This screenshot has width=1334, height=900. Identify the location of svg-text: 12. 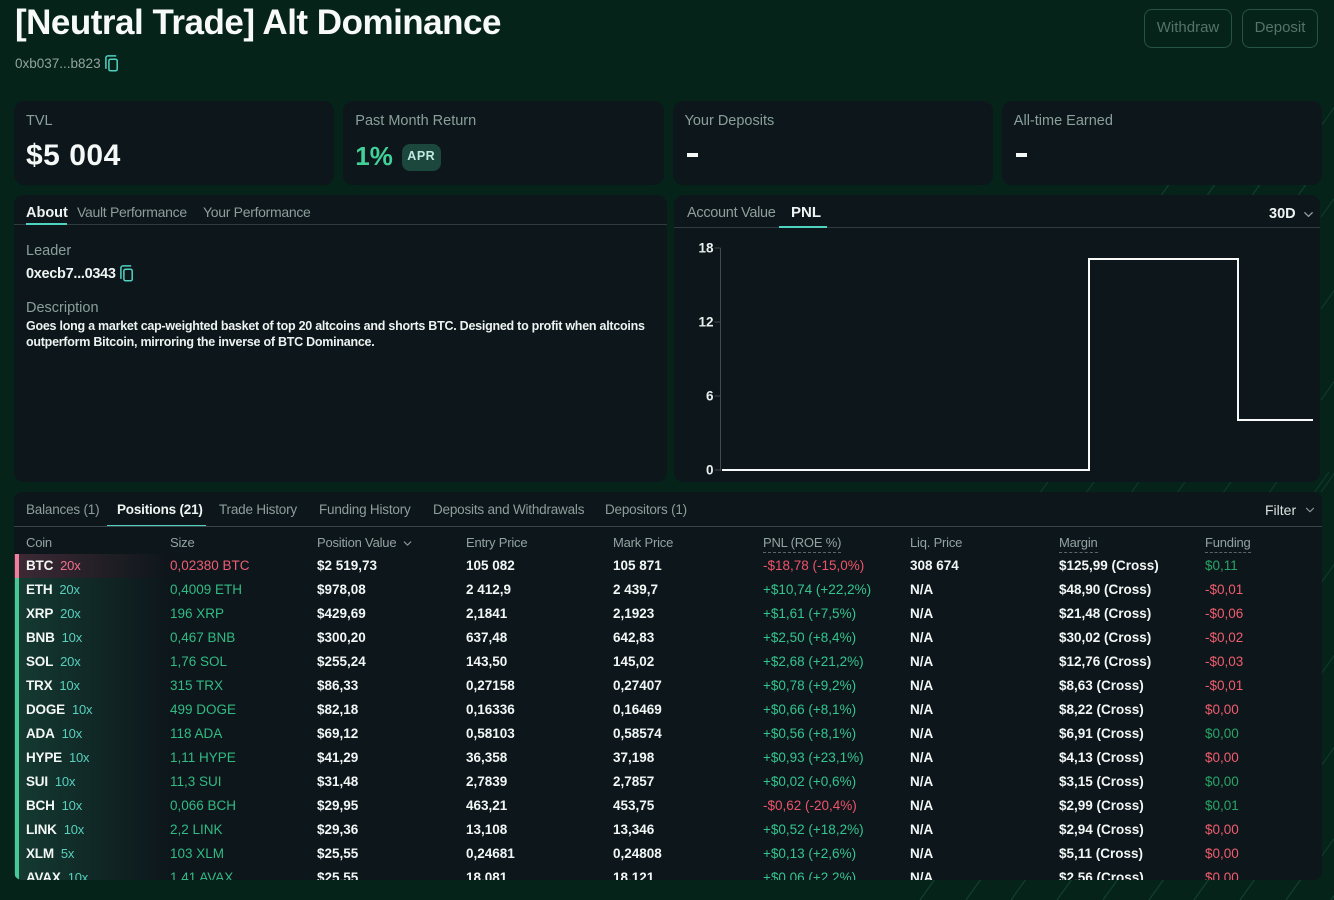
(705, 322).